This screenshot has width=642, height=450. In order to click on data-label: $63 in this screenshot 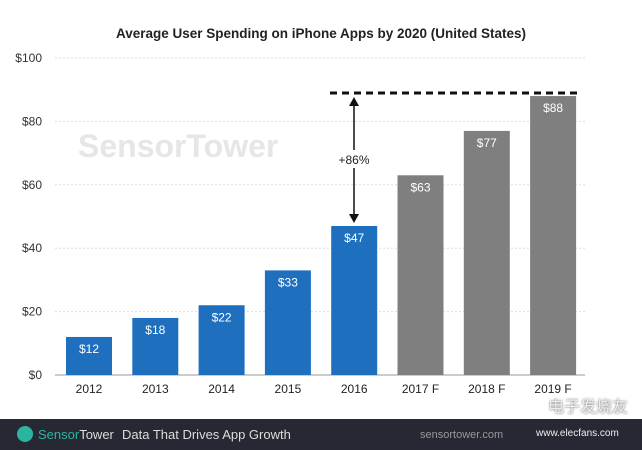, I will do `click(420, 187)`.